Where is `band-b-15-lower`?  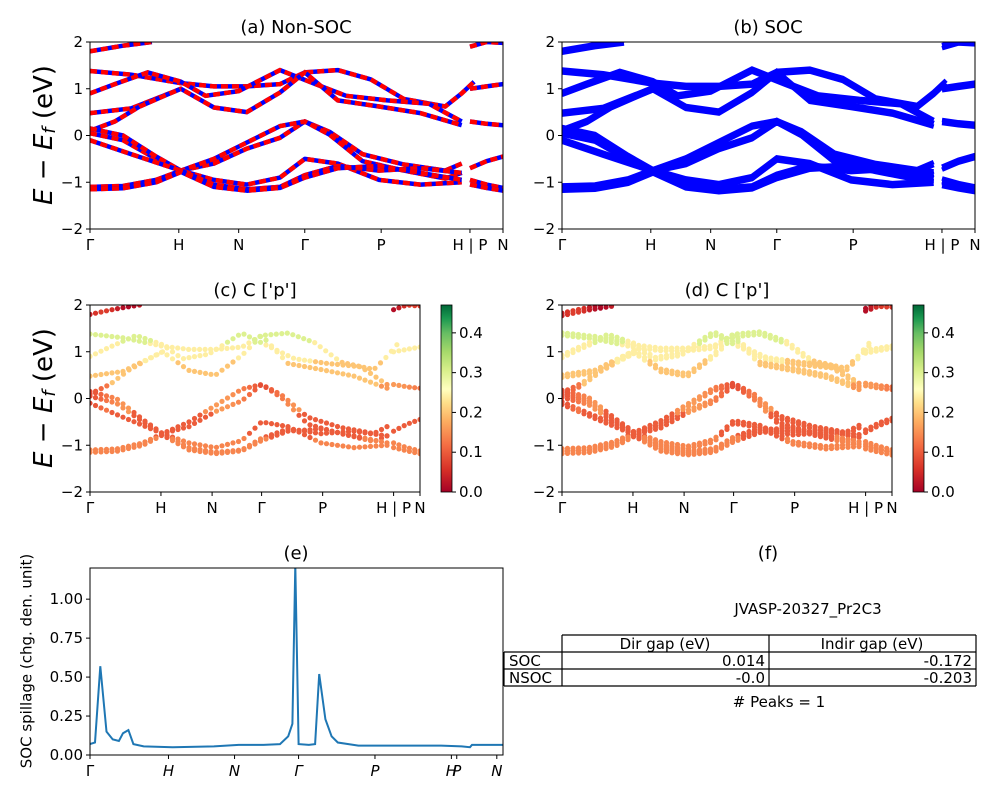 band-b-15-lower is located at coordinates (958, 189).